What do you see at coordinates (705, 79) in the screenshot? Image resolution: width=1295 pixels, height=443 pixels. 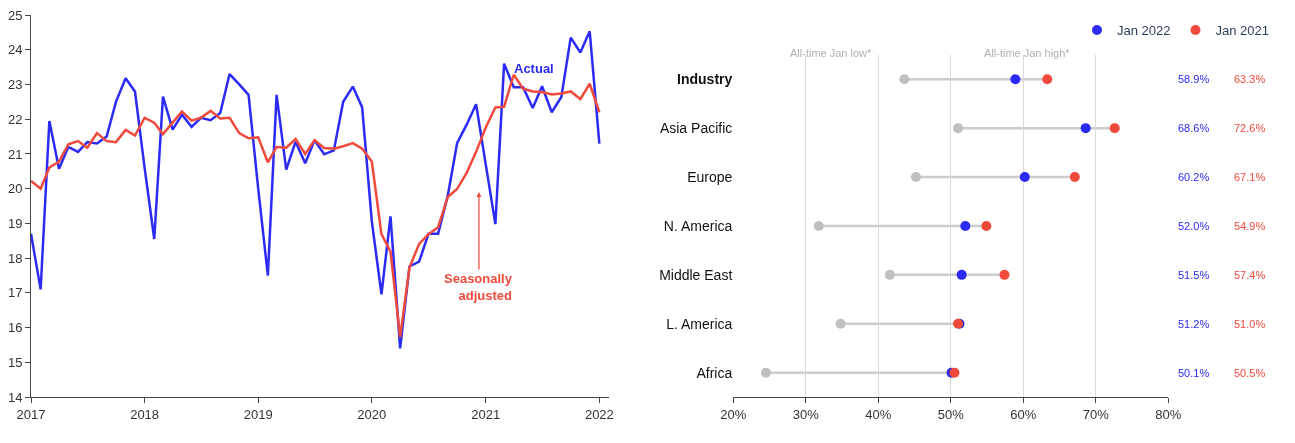 I see `y-tick-label: Industry` at bounding box center [705, 79].